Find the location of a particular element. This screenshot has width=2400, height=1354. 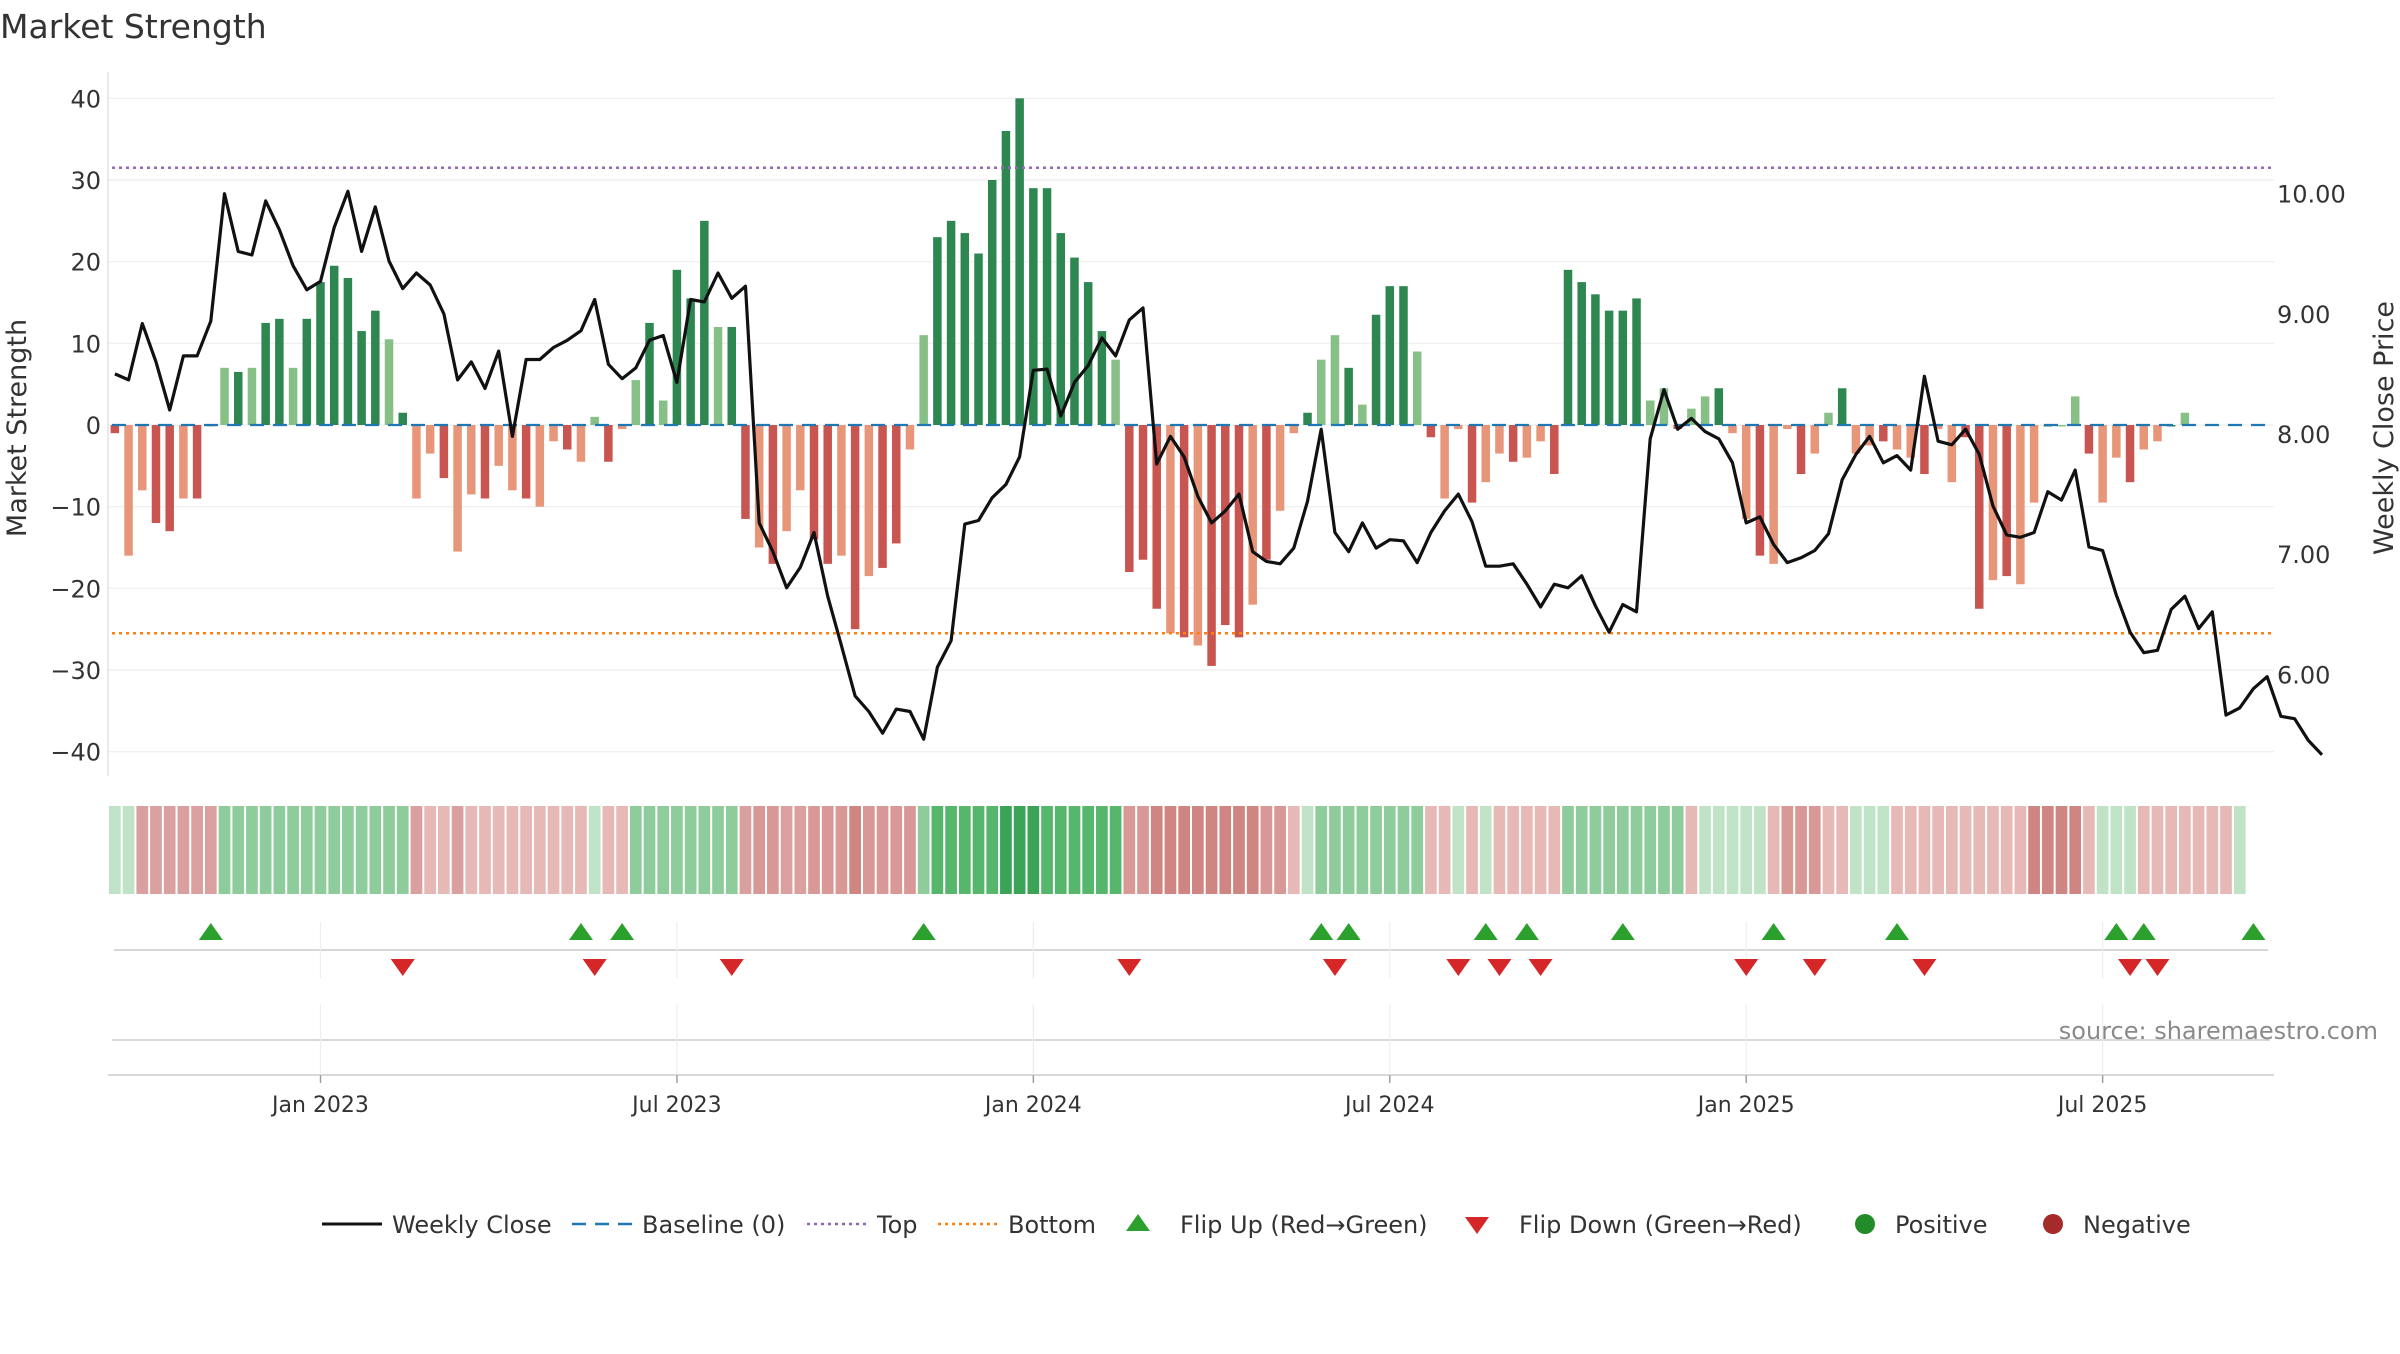

legend-item: Positive is located at coordinates (1921, 1225).